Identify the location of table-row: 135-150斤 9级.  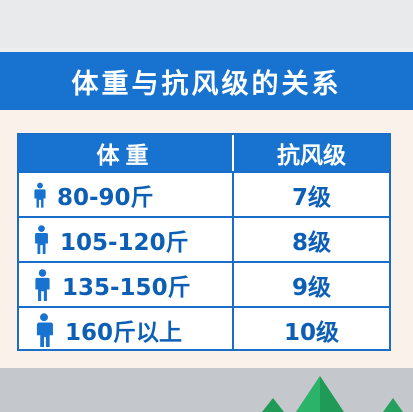
(204, 283).